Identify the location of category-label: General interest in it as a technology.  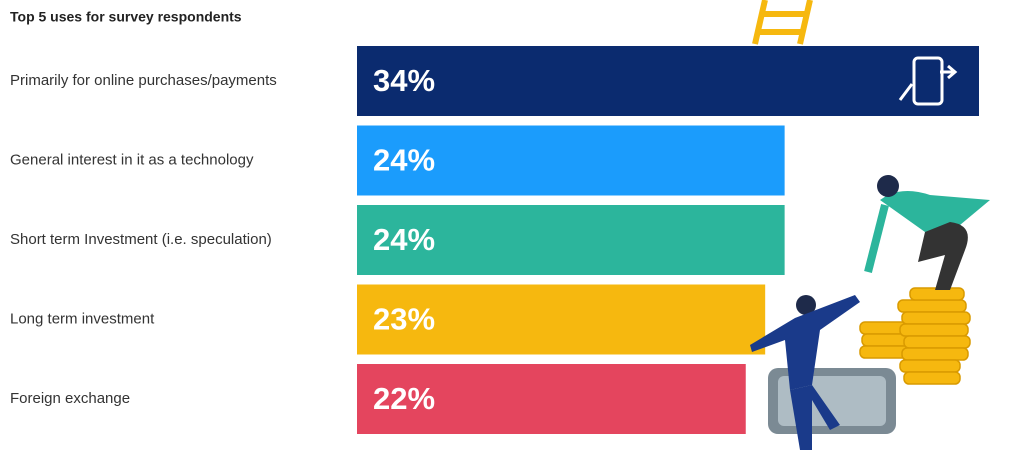
(132, 159).